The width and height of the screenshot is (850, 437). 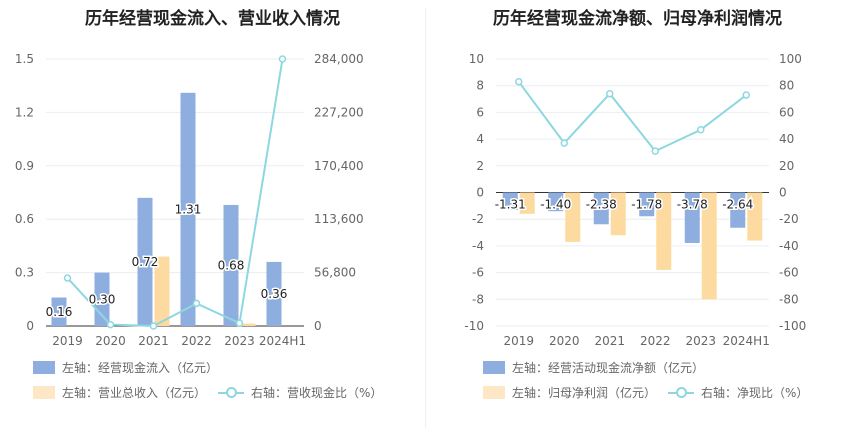 I want to click on y-left-tick-label: 0.6, so click(x=24, y=219).